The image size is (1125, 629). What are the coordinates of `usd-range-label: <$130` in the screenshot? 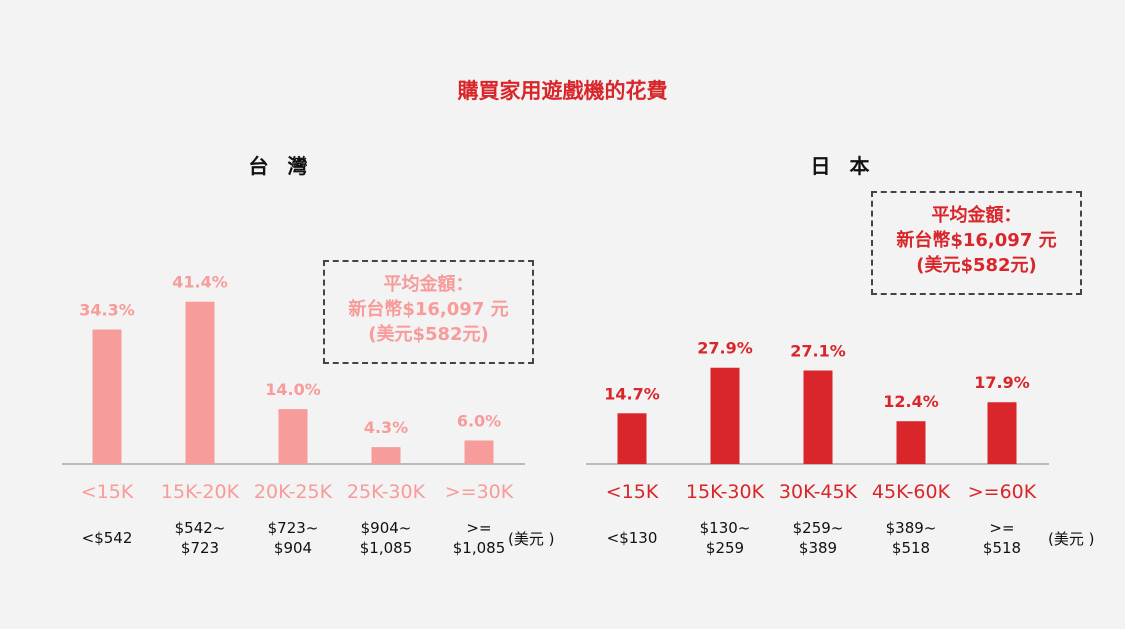 It's located at (632, 538).